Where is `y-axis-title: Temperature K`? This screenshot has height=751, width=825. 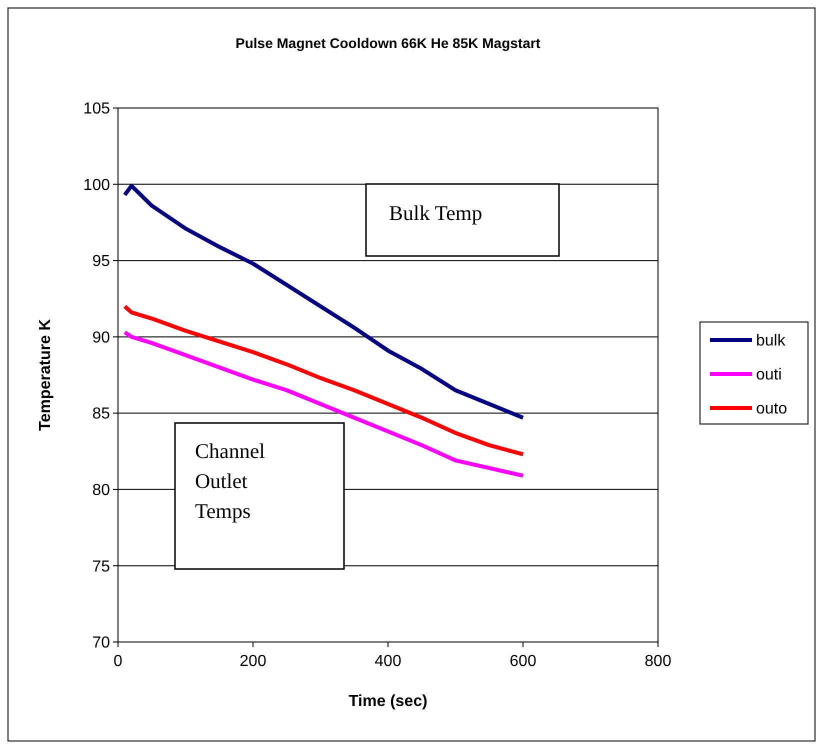
y-axis-title: Temperature K is located at coordinates (45, 374).